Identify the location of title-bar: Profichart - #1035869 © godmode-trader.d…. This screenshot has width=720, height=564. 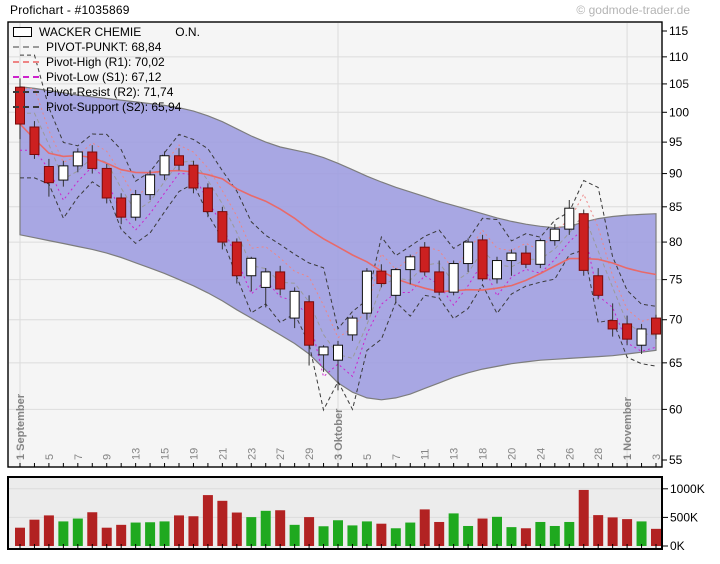
(360, 10).